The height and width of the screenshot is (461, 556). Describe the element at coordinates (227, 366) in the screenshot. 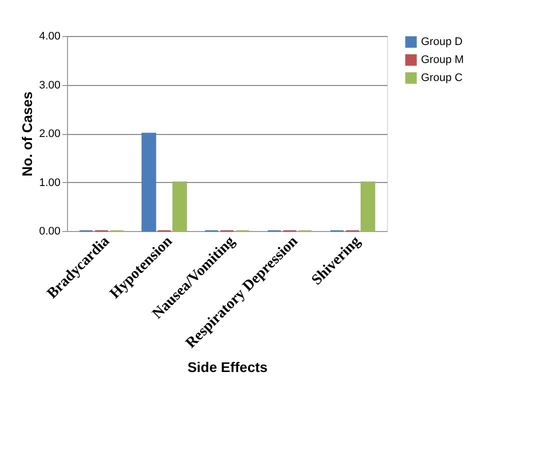

I see `x-axis-title: Side Effects` at that location.